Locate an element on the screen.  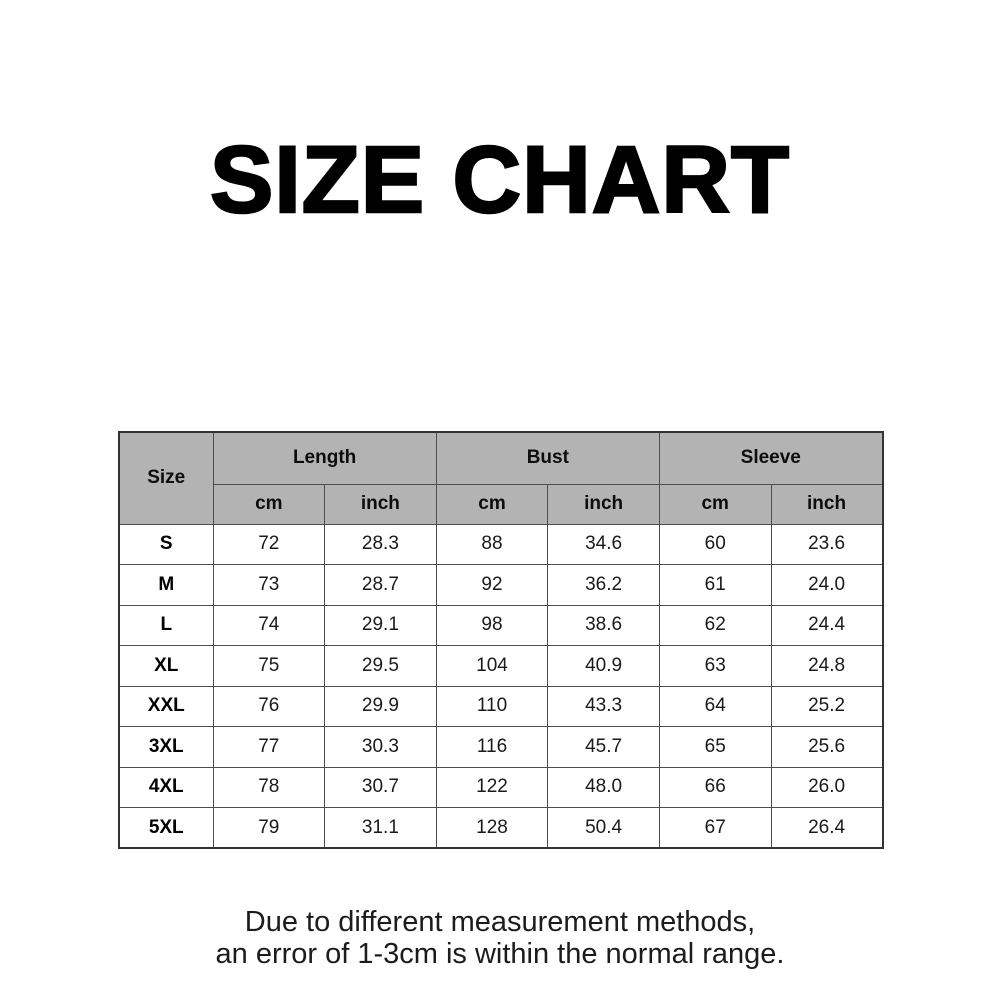
size-label: XL is located at coordinates (166, 666).